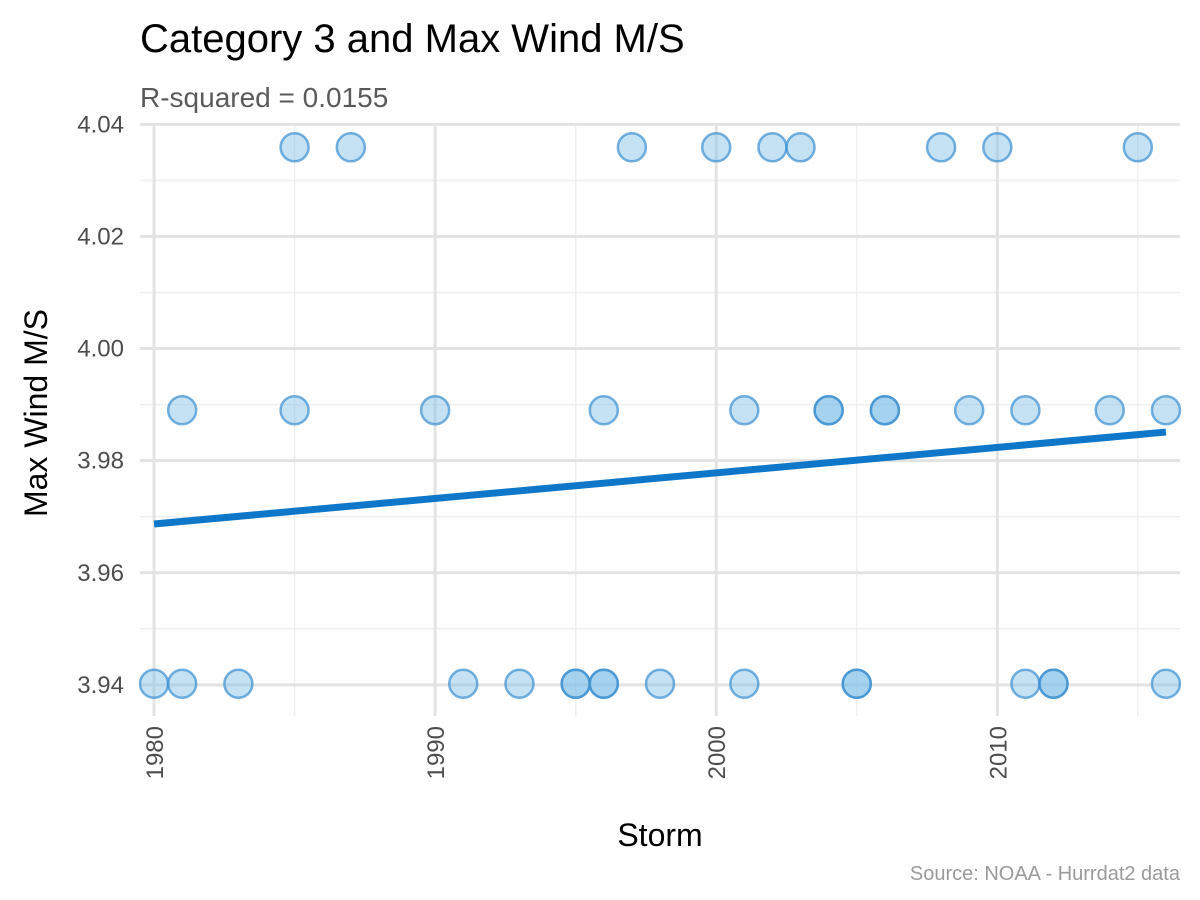 Image resolution: width=1200 pixels, height=900 pixels. I want to click on y-tick-label: 4.04, so click(100, 124).